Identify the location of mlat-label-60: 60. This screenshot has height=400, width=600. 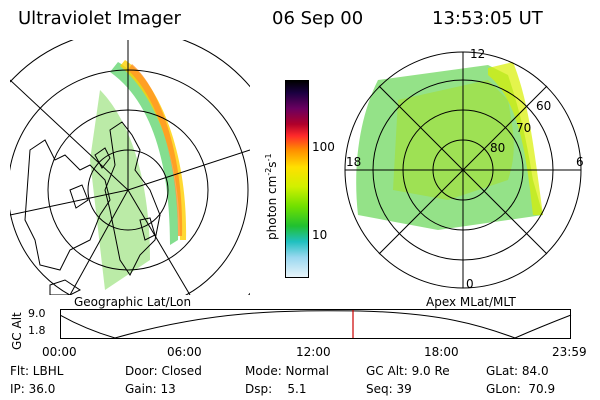
(543, 106).